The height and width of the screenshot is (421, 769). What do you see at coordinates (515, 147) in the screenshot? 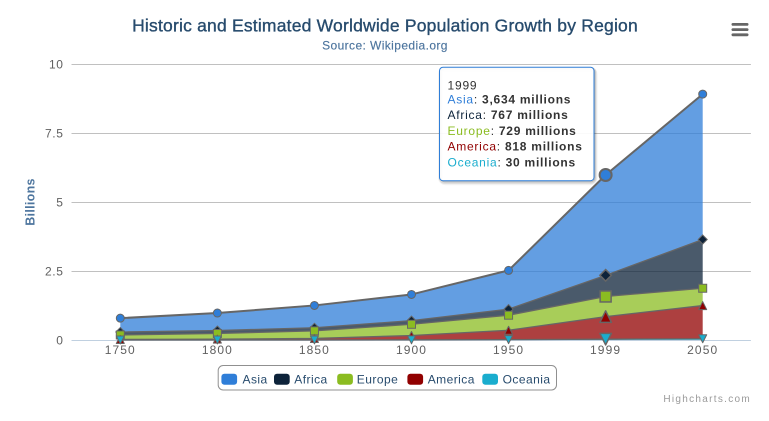
I see `svg-text: America: 818 millions` at bounding box center [515, 147].